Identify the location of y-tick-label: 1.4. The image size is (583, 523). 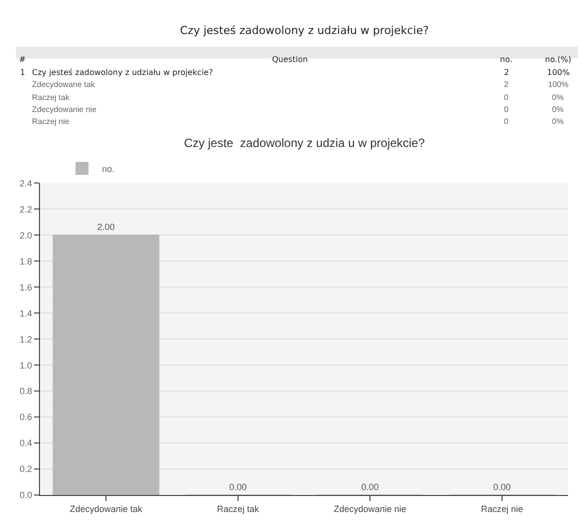
(26, 313).